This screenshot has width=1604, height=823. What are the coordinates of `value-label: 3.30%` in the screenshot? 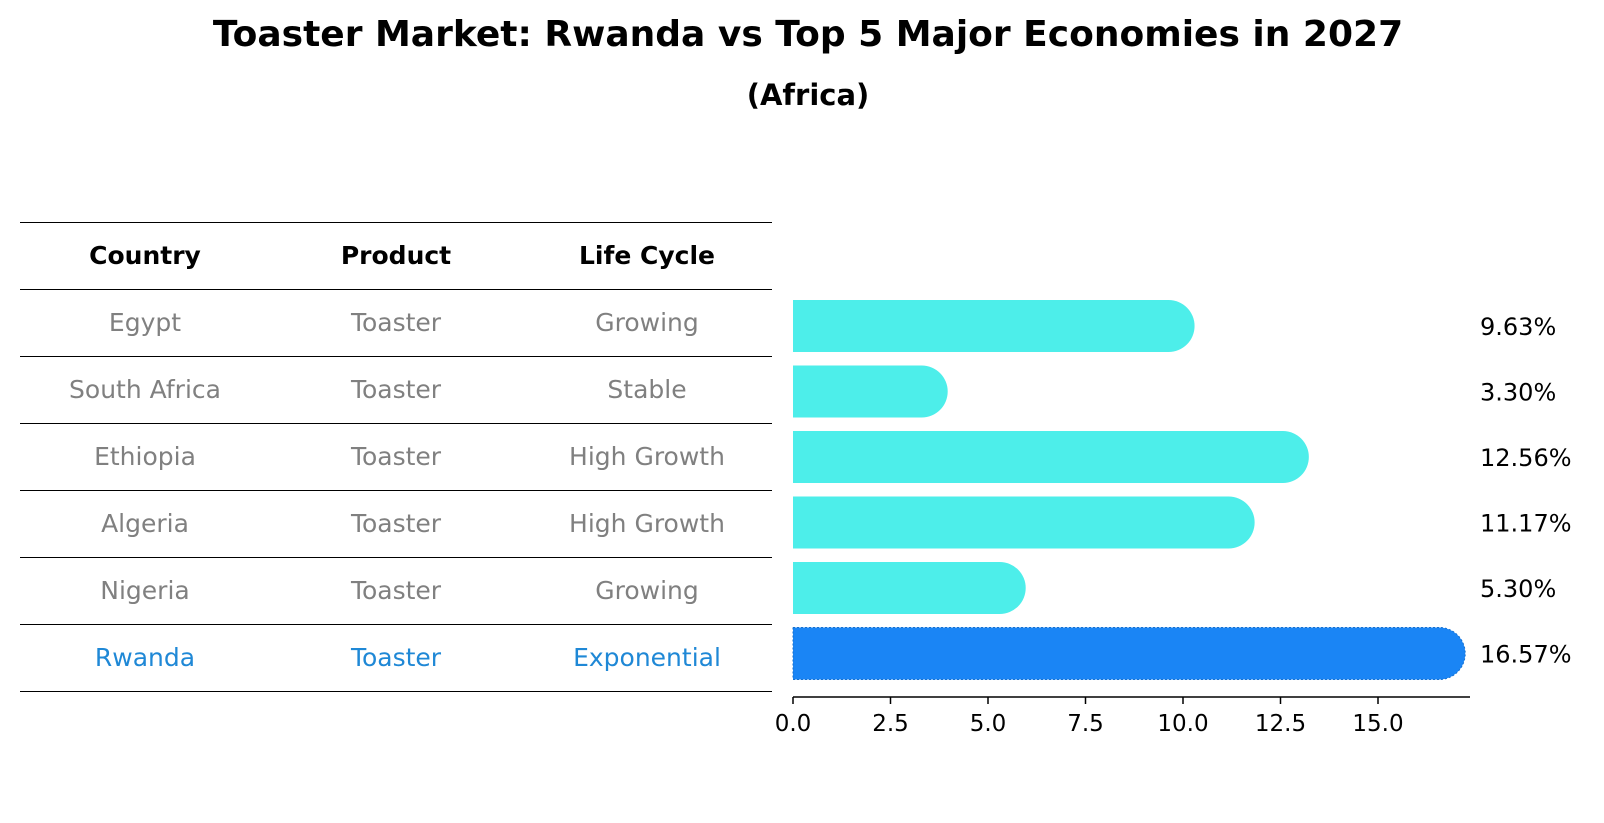 It's located at (1518, 393).